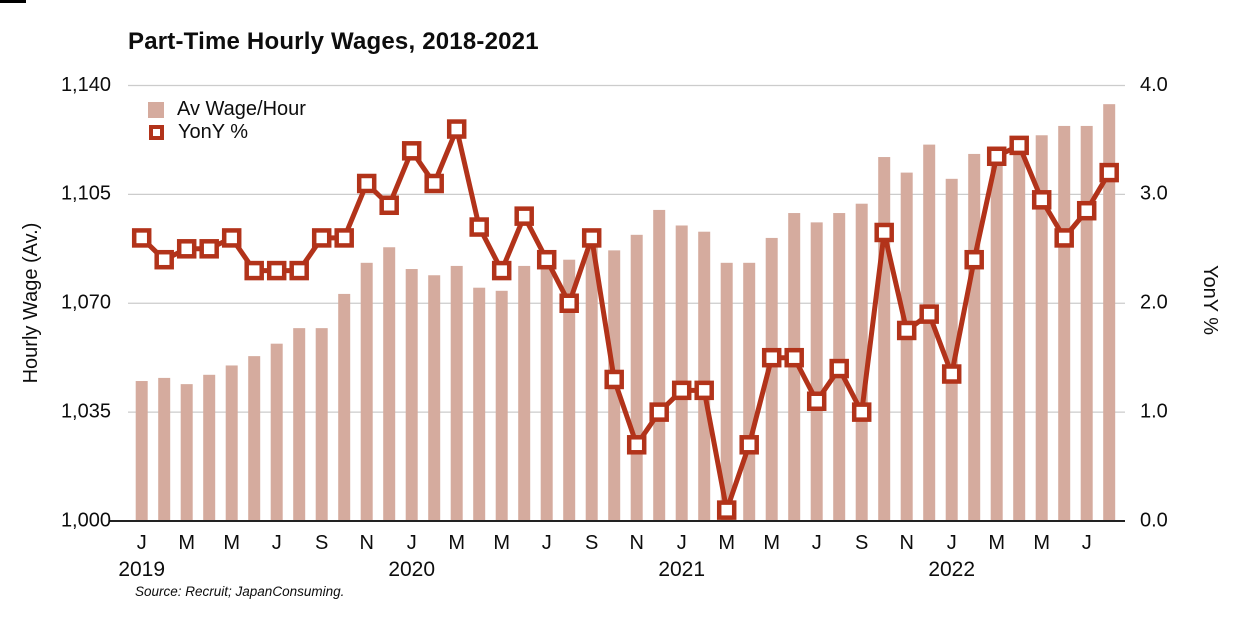 The image size is (1245, 638). What do you see at coordinates (156, 109) in the screenshot?
I see `wage-bar-swatch-icon` at bounding box center [156, 109].